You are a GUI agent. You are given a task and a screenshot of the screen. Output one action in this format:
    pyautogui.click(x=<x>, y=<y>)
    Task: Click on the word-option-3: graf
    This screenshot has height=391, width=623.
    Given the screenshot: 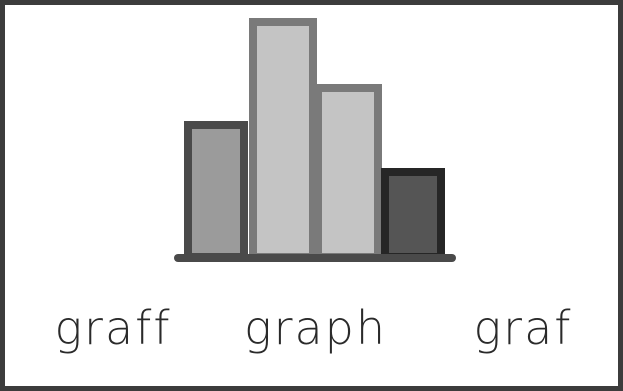 What is the action you would take?
    pyautogui.click(x=523, y=328)
    